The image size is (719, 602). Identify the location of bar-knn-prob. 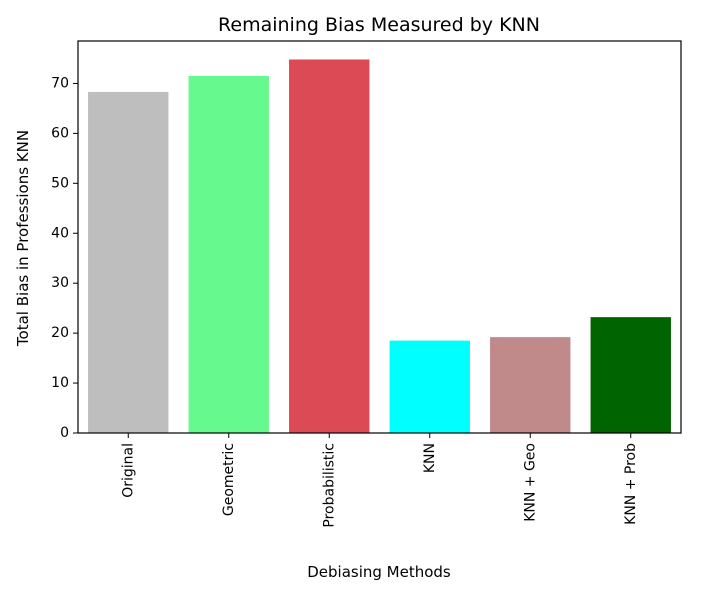
(630, 375).